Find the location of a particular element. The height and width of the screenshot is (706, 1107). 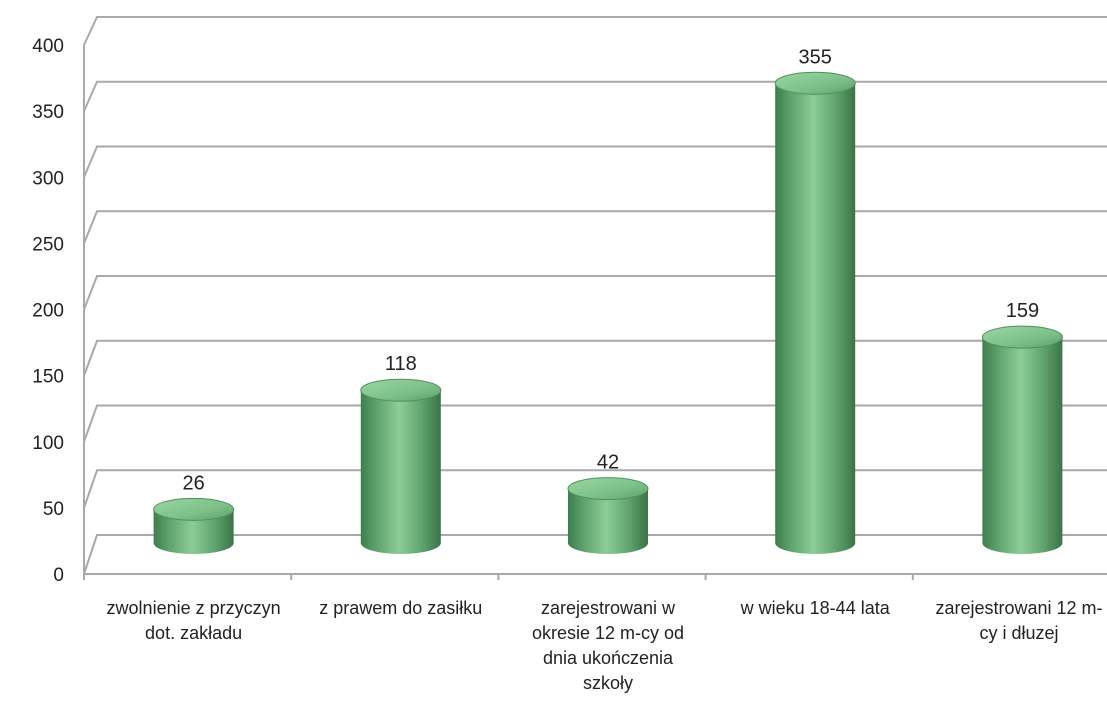

data-label: 118 is located at coordinates (401, 364).